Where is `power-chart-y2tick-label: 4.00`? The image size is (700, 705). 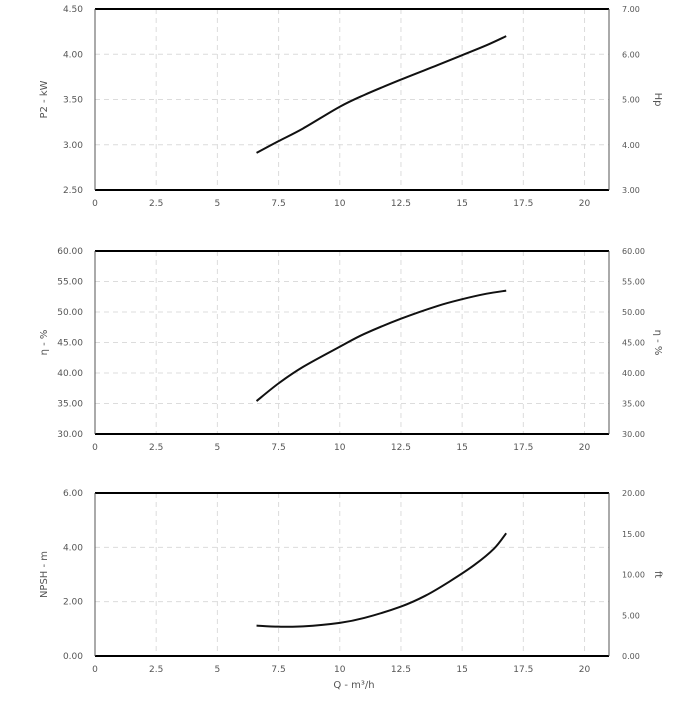
power-chart-y2tick-label: 4.00 is located at coordinates (631, 145).